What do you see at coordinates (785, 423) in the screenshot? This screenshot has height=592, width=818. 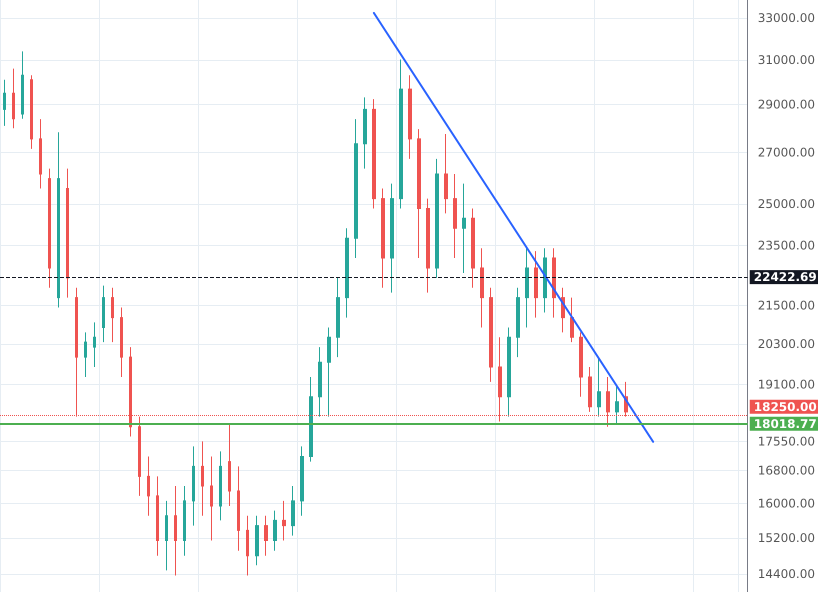 I see `ref-line-label: 18018.77` at bounding box center [785, 423].